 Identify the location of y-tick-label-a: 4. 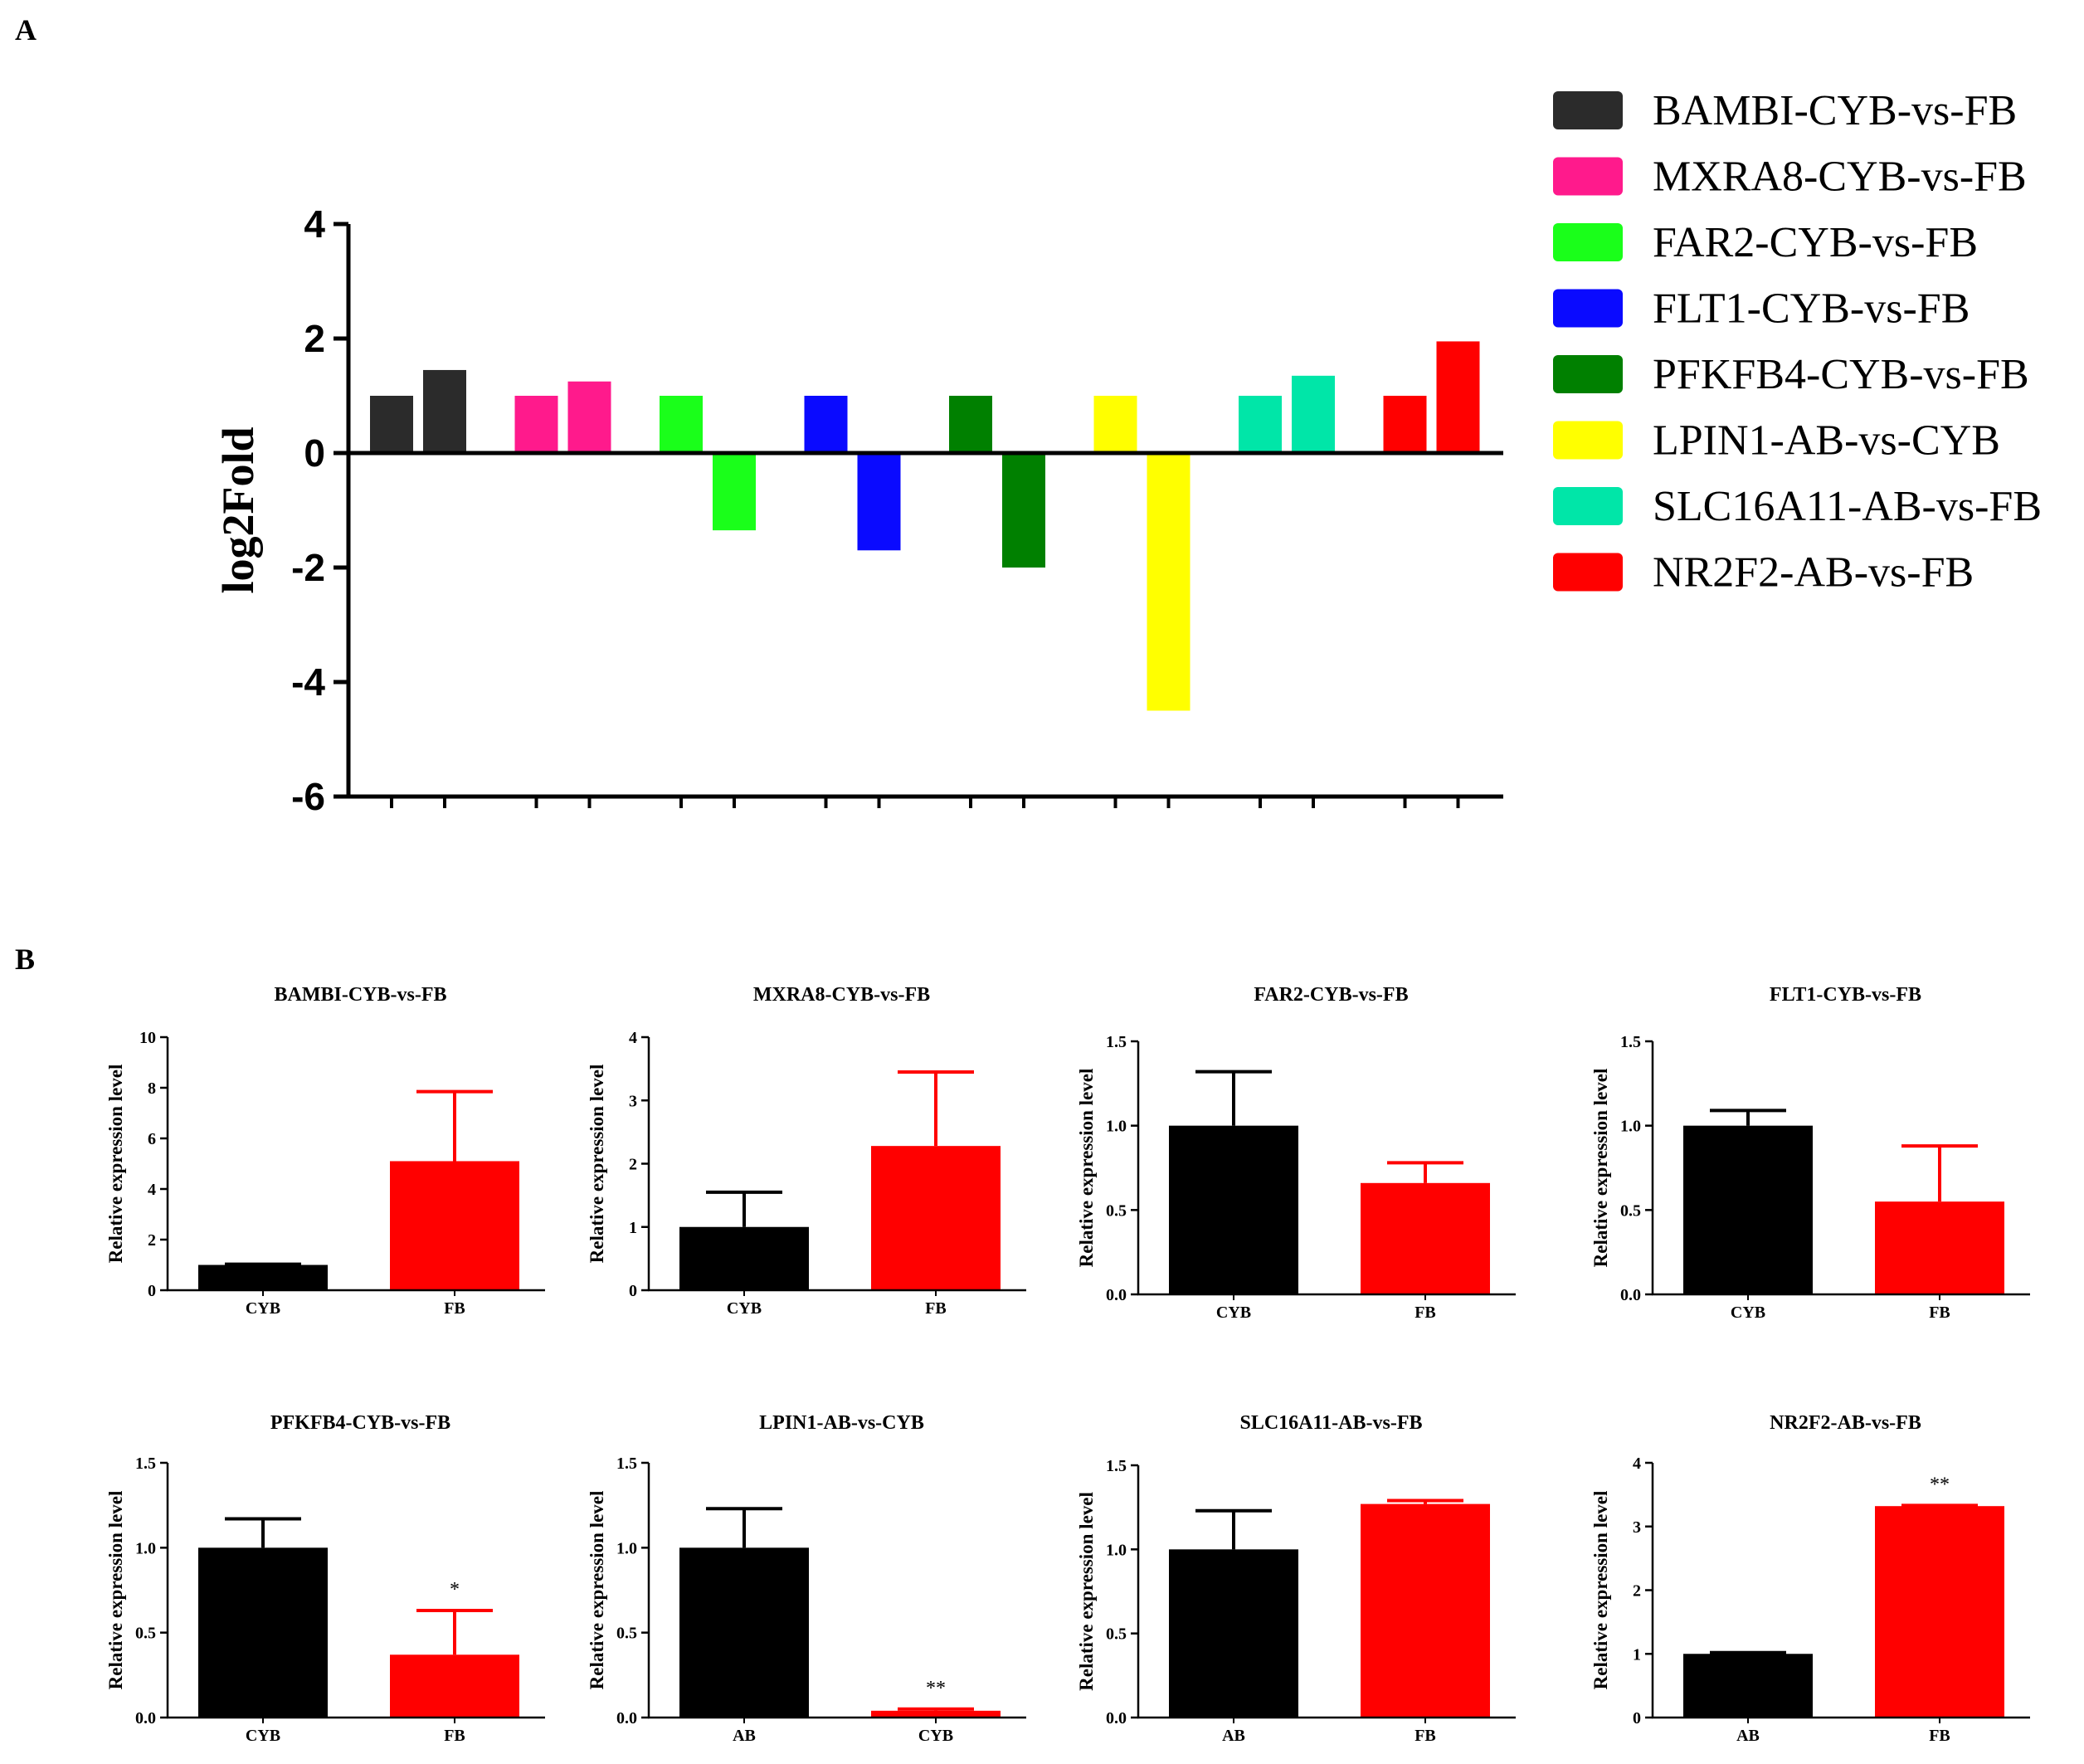
(314, 224).